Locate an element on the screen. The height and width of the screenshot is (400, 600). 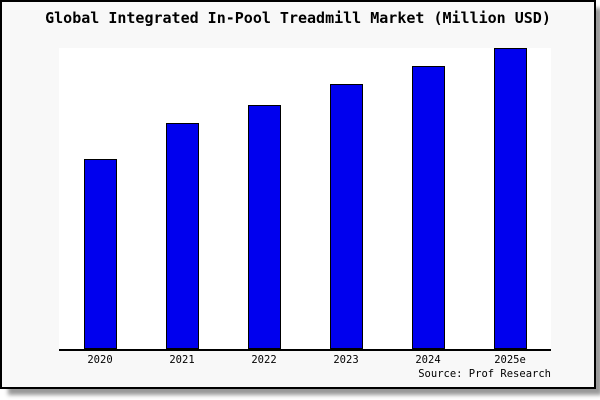
bar-2021 is located at coordinates (182, 236).